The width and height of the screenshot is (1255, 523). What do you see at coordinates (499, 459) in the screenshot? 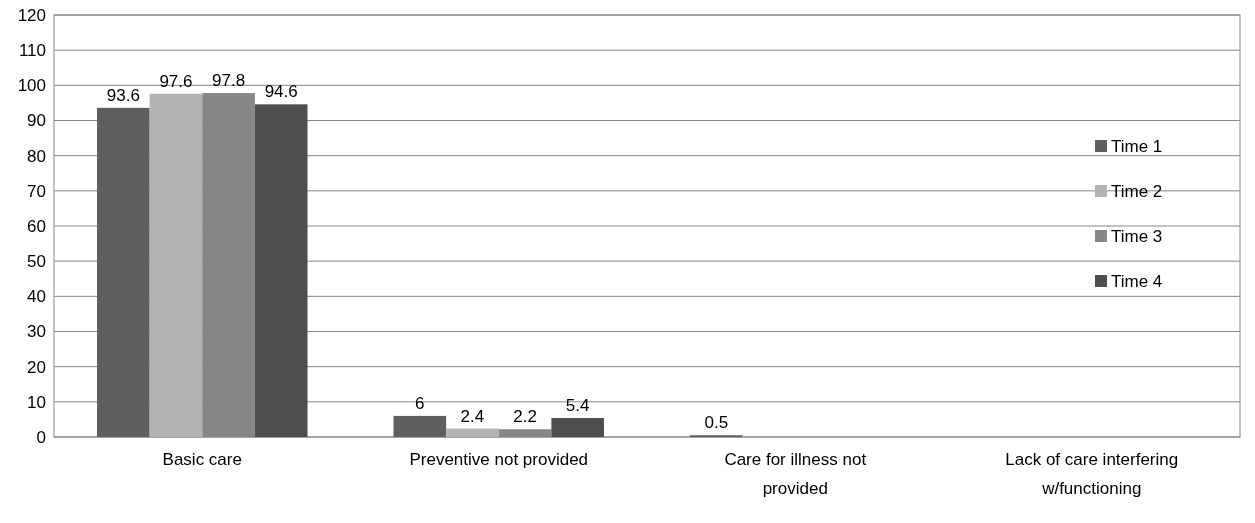
I see `x-tick-label: Preventive not provided` at bounding box center [499, 459].